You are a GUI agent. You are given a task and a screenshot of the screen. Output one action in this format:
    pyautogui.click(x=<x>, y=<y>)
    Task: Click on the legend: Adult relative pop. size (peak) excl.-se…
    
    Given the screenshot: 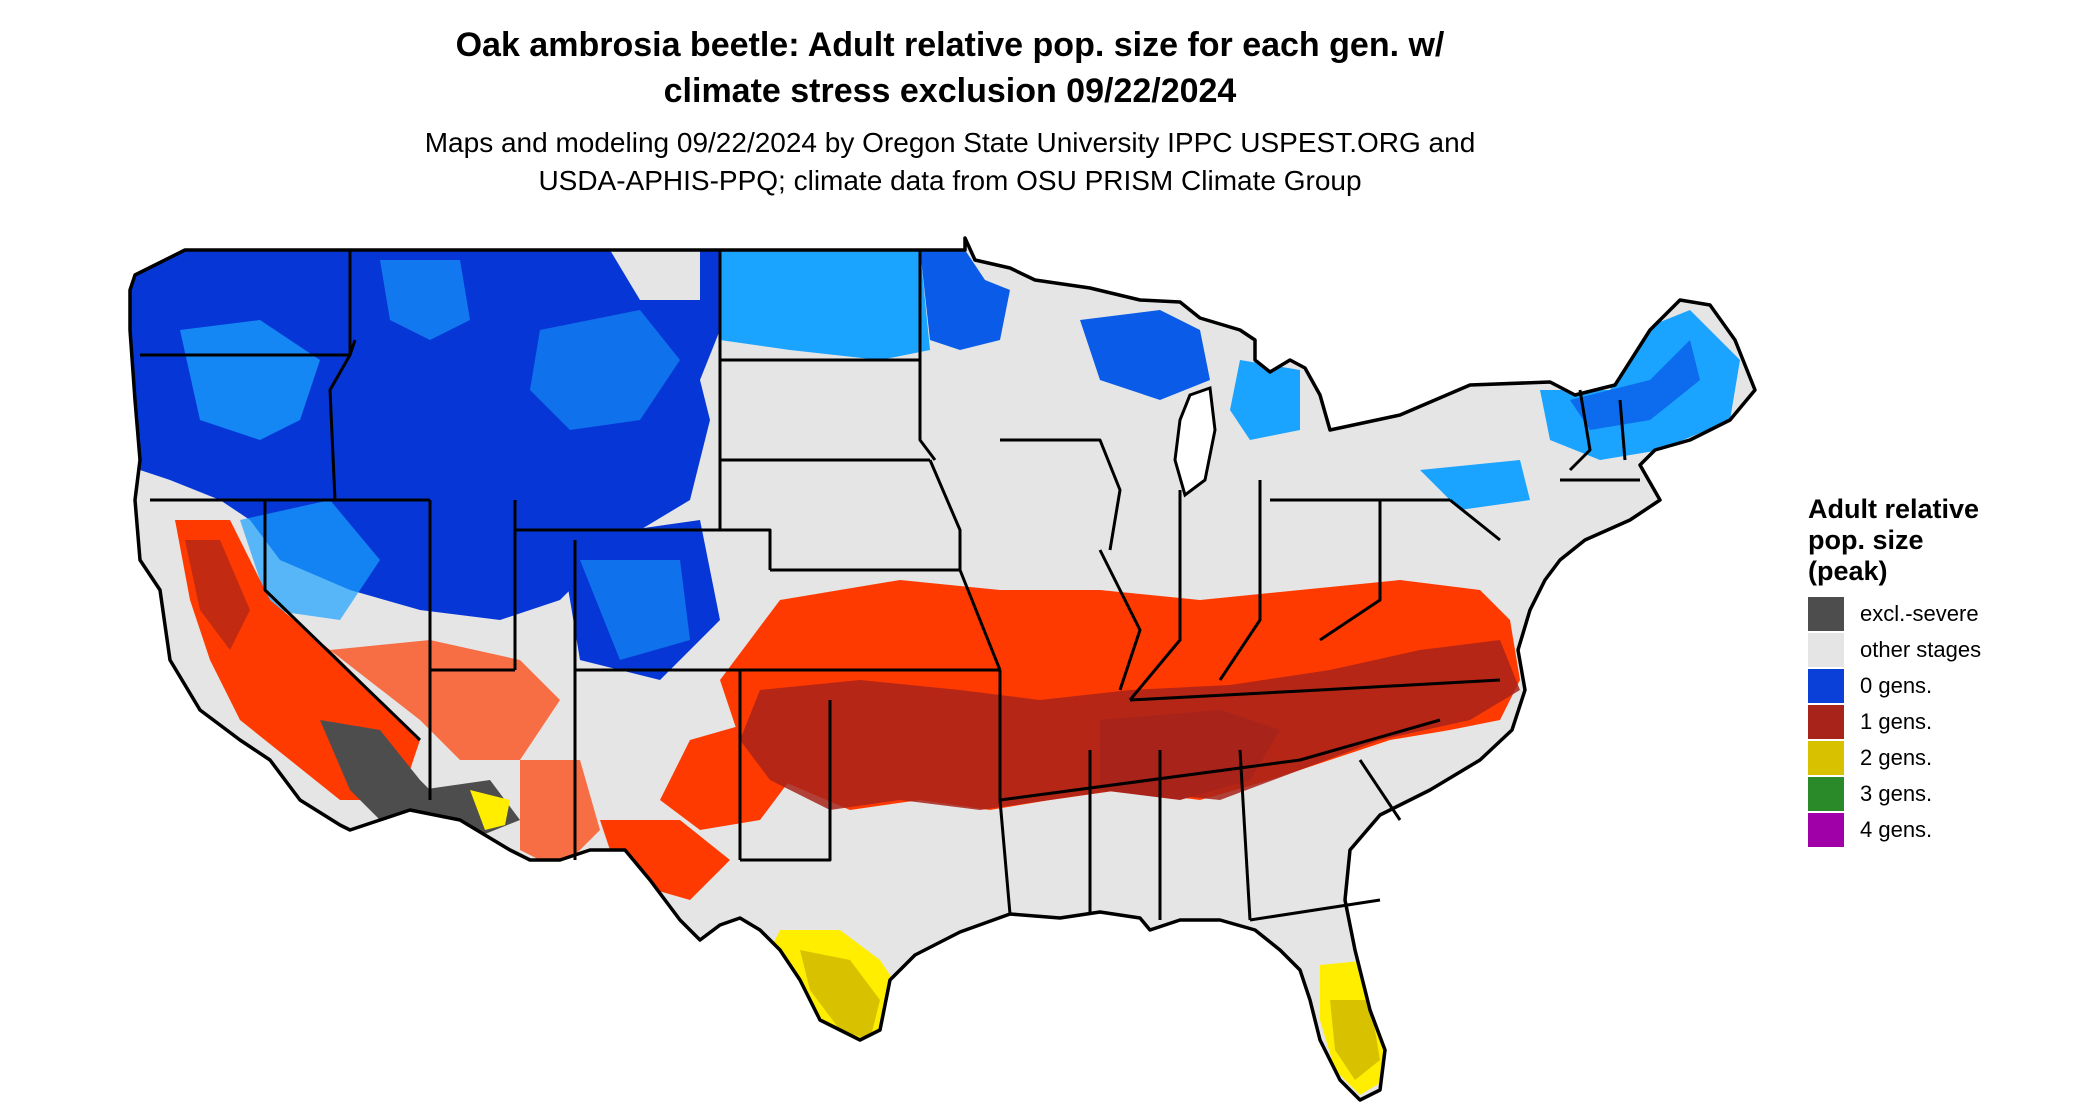 What is the action you would take?
    pyautogui.click(x=1948, y=671)
    